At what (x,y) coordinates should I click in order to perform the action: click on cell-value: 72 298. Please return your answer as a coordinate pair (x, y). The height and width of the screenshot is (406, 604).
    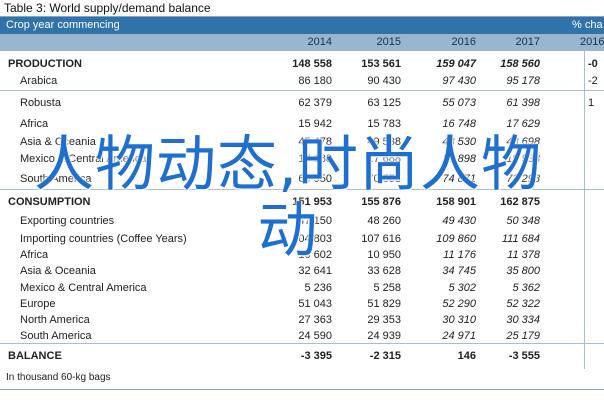
    Looking at the image, I should click on (523, 179).